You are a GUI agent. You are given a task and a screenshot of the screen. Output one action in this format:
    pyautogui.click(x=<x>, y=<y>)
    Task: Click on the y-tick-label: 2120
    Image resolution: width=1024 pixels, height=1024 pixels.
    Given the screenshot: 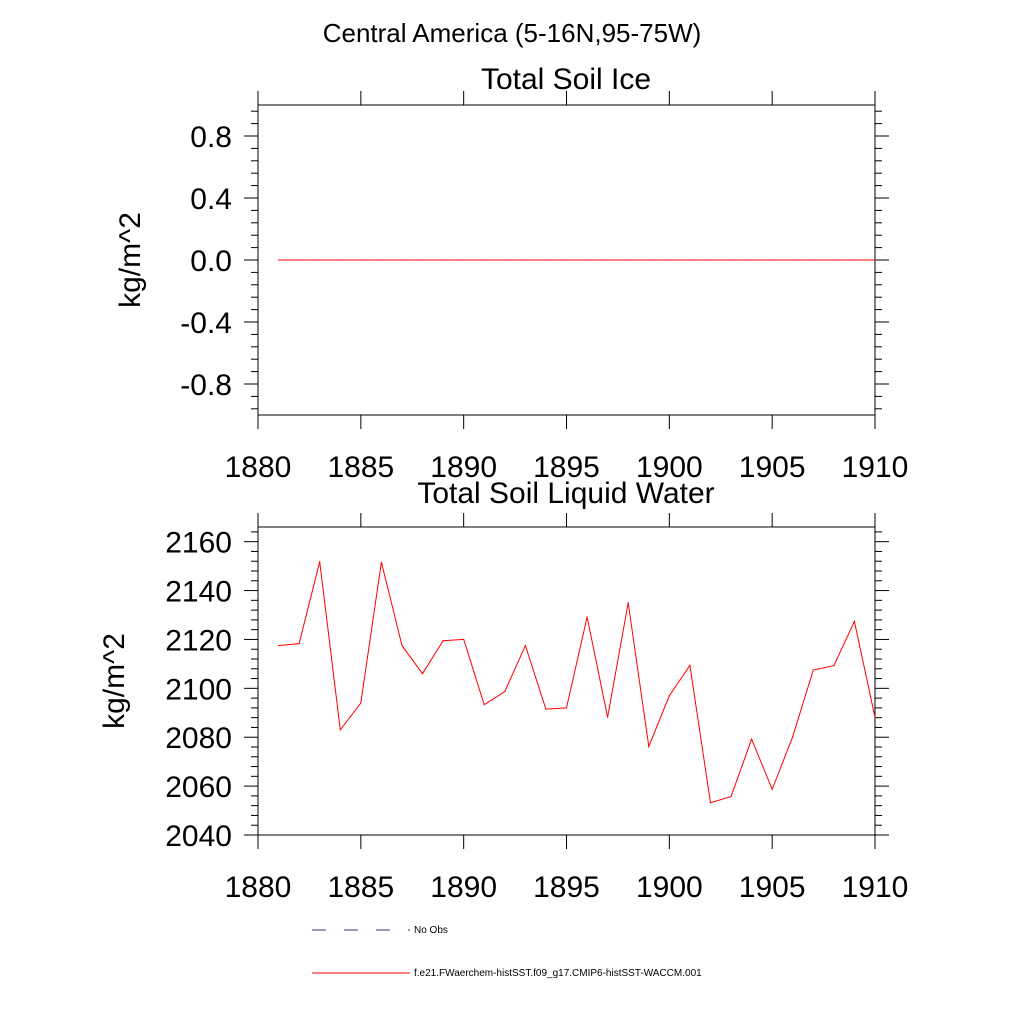 What is the action you would take?
    pyautogui.click(x=198, y=640)
    